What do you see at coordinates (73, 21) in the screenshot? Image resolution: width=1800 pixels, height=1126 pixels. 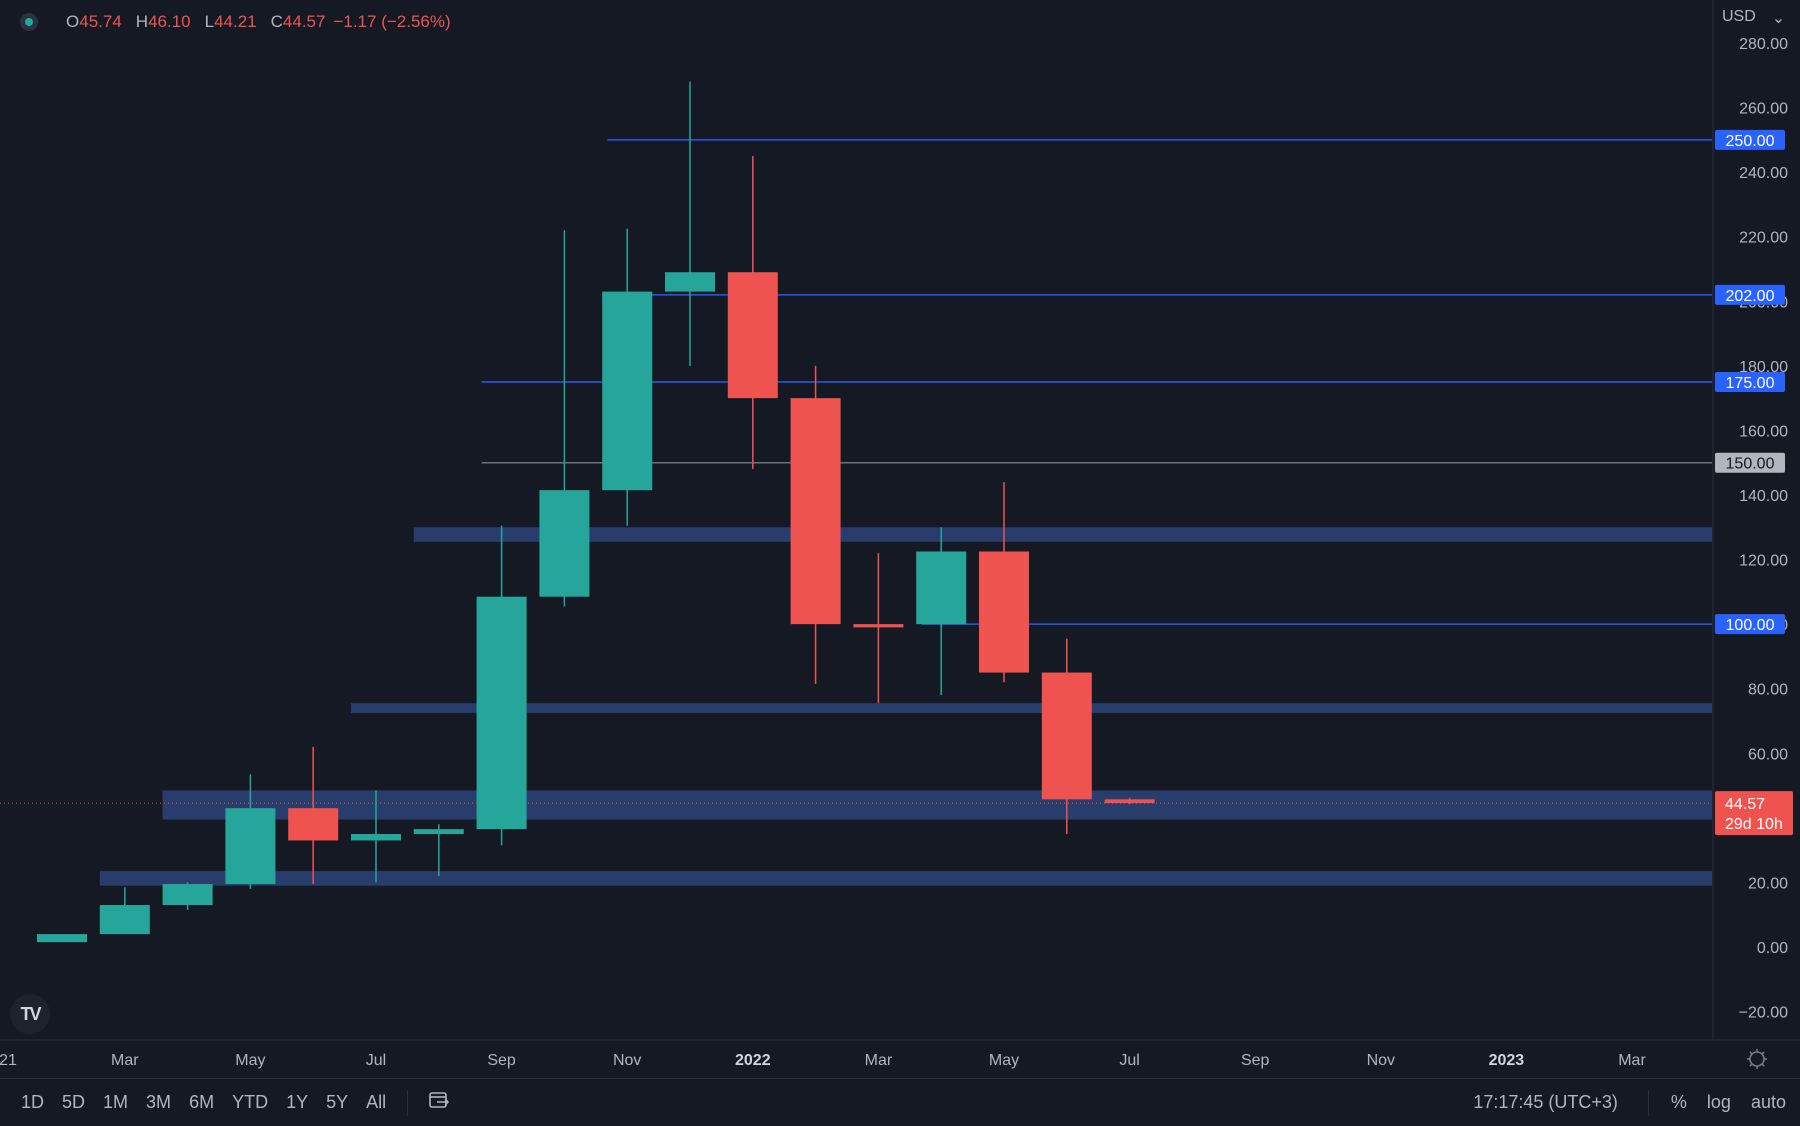 I see `open-label: O` at bounding box center [73, 21].